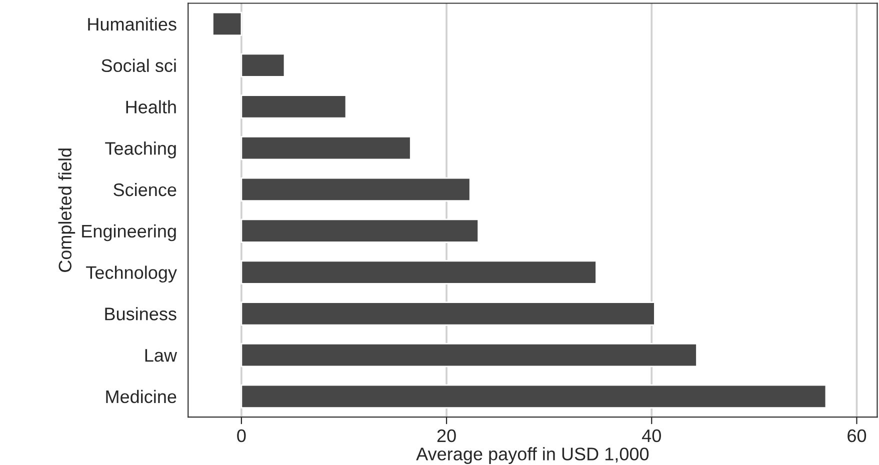  I want to click on y-tick-label: Science, so click(145, 189).